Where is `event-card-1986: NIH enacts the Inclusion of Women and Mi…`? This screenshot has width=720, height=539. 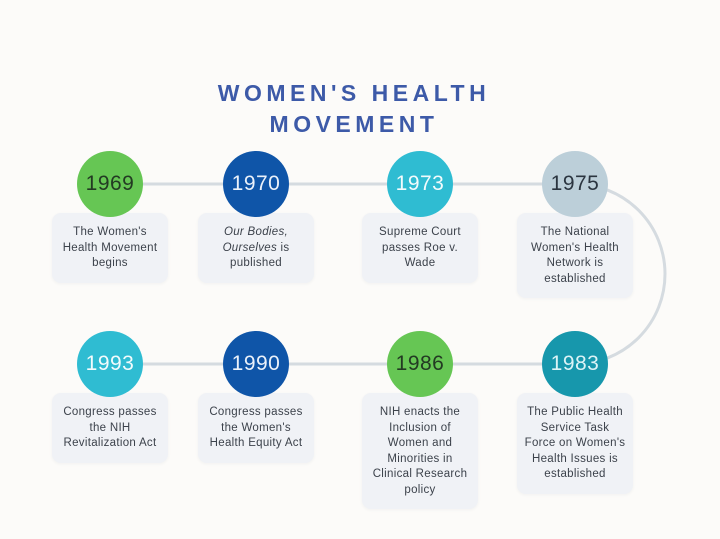
event-card-1986: NIH enacts the Inclusion of Women and Mi… is located at coordinates (420, 451).